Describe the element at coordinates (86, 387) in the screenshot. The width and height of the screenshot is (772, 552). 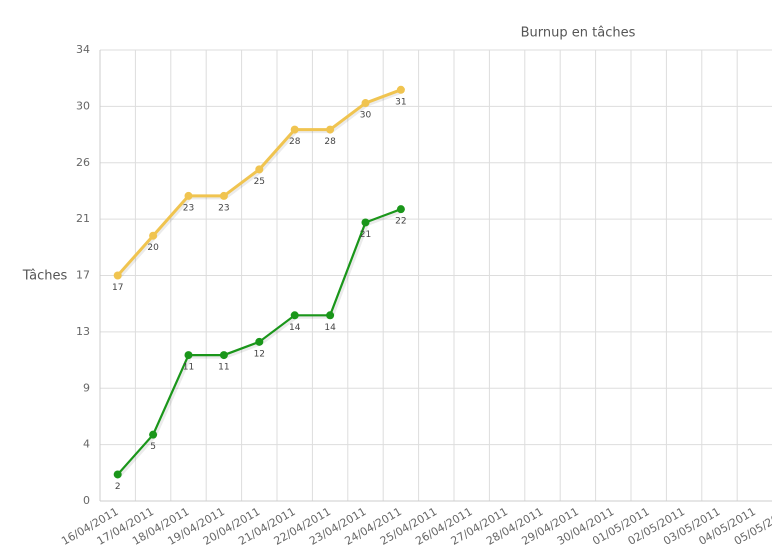
I see `y-tick-label: 9` at that location.